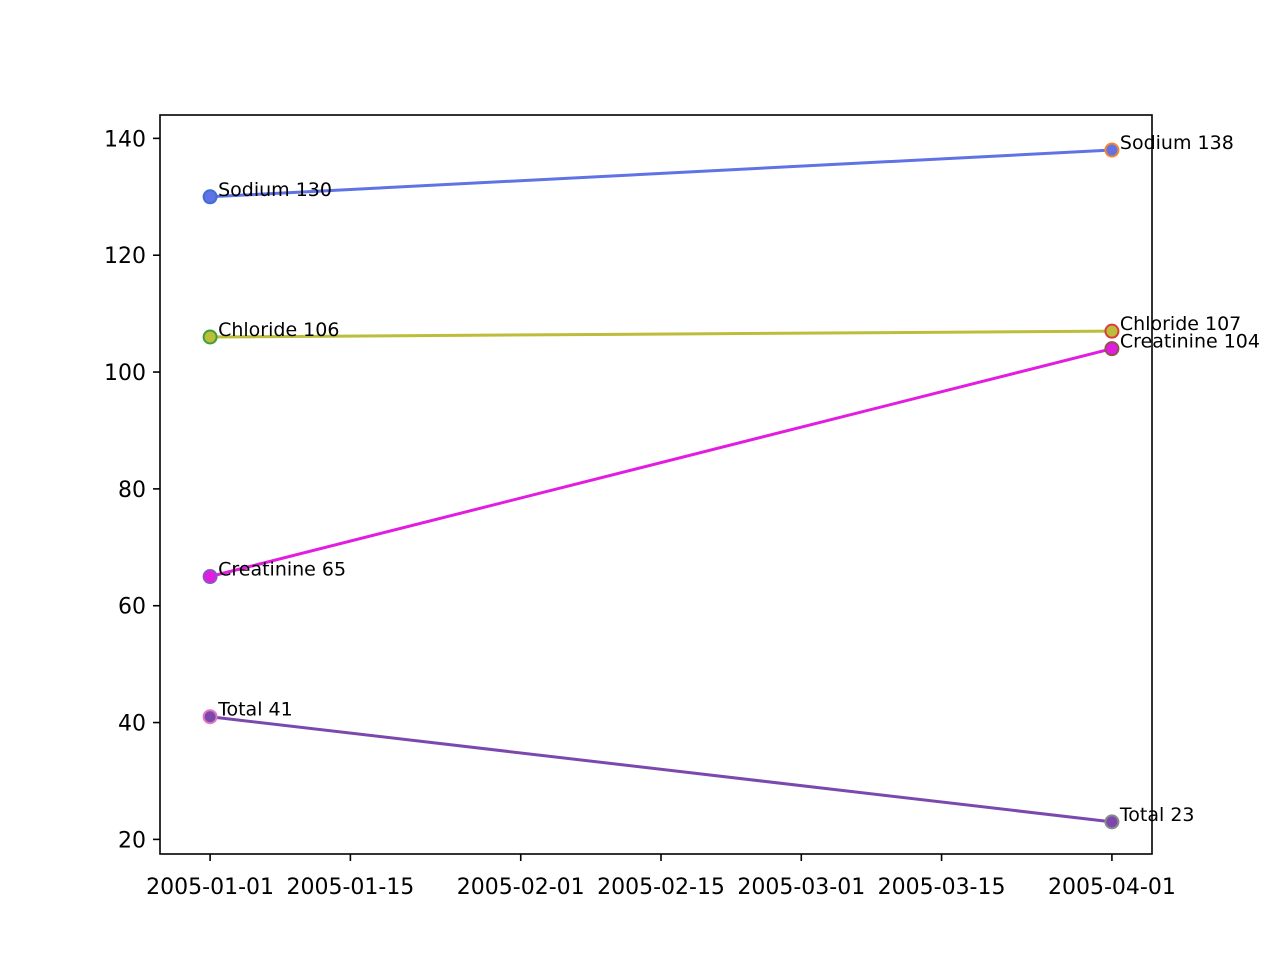 The height and width of the screenshot is (960, 1280). Describe the element at coordinates (1112, 887) in the screenshot. I see `x-tick-label: 2005-04-01` at that location.